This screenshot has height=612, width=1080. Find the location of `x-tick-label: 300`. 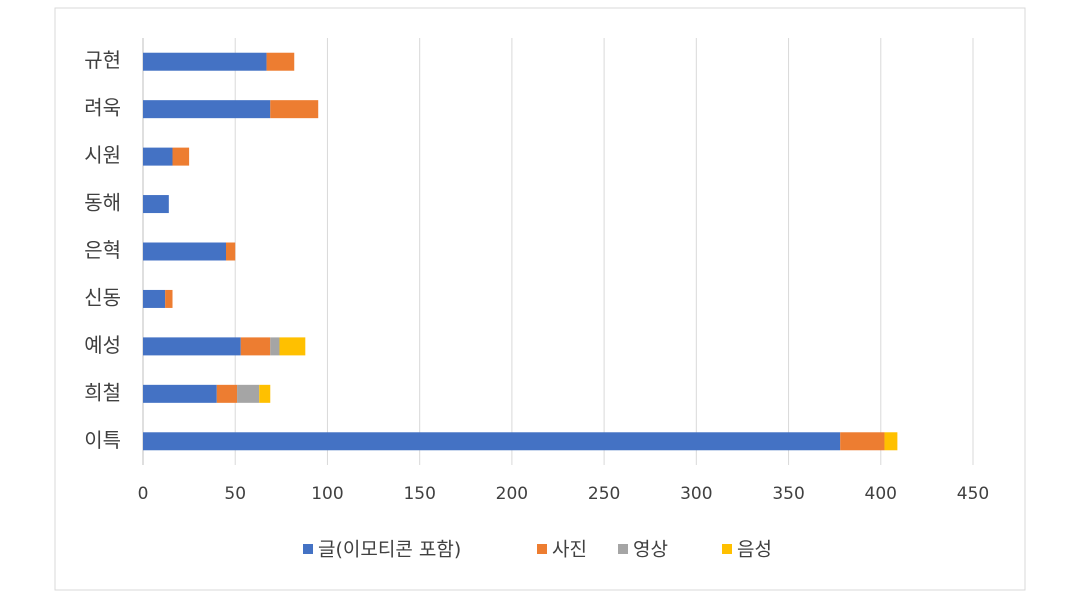

x-tick-label: 300 is located at coordinates (696, 494).